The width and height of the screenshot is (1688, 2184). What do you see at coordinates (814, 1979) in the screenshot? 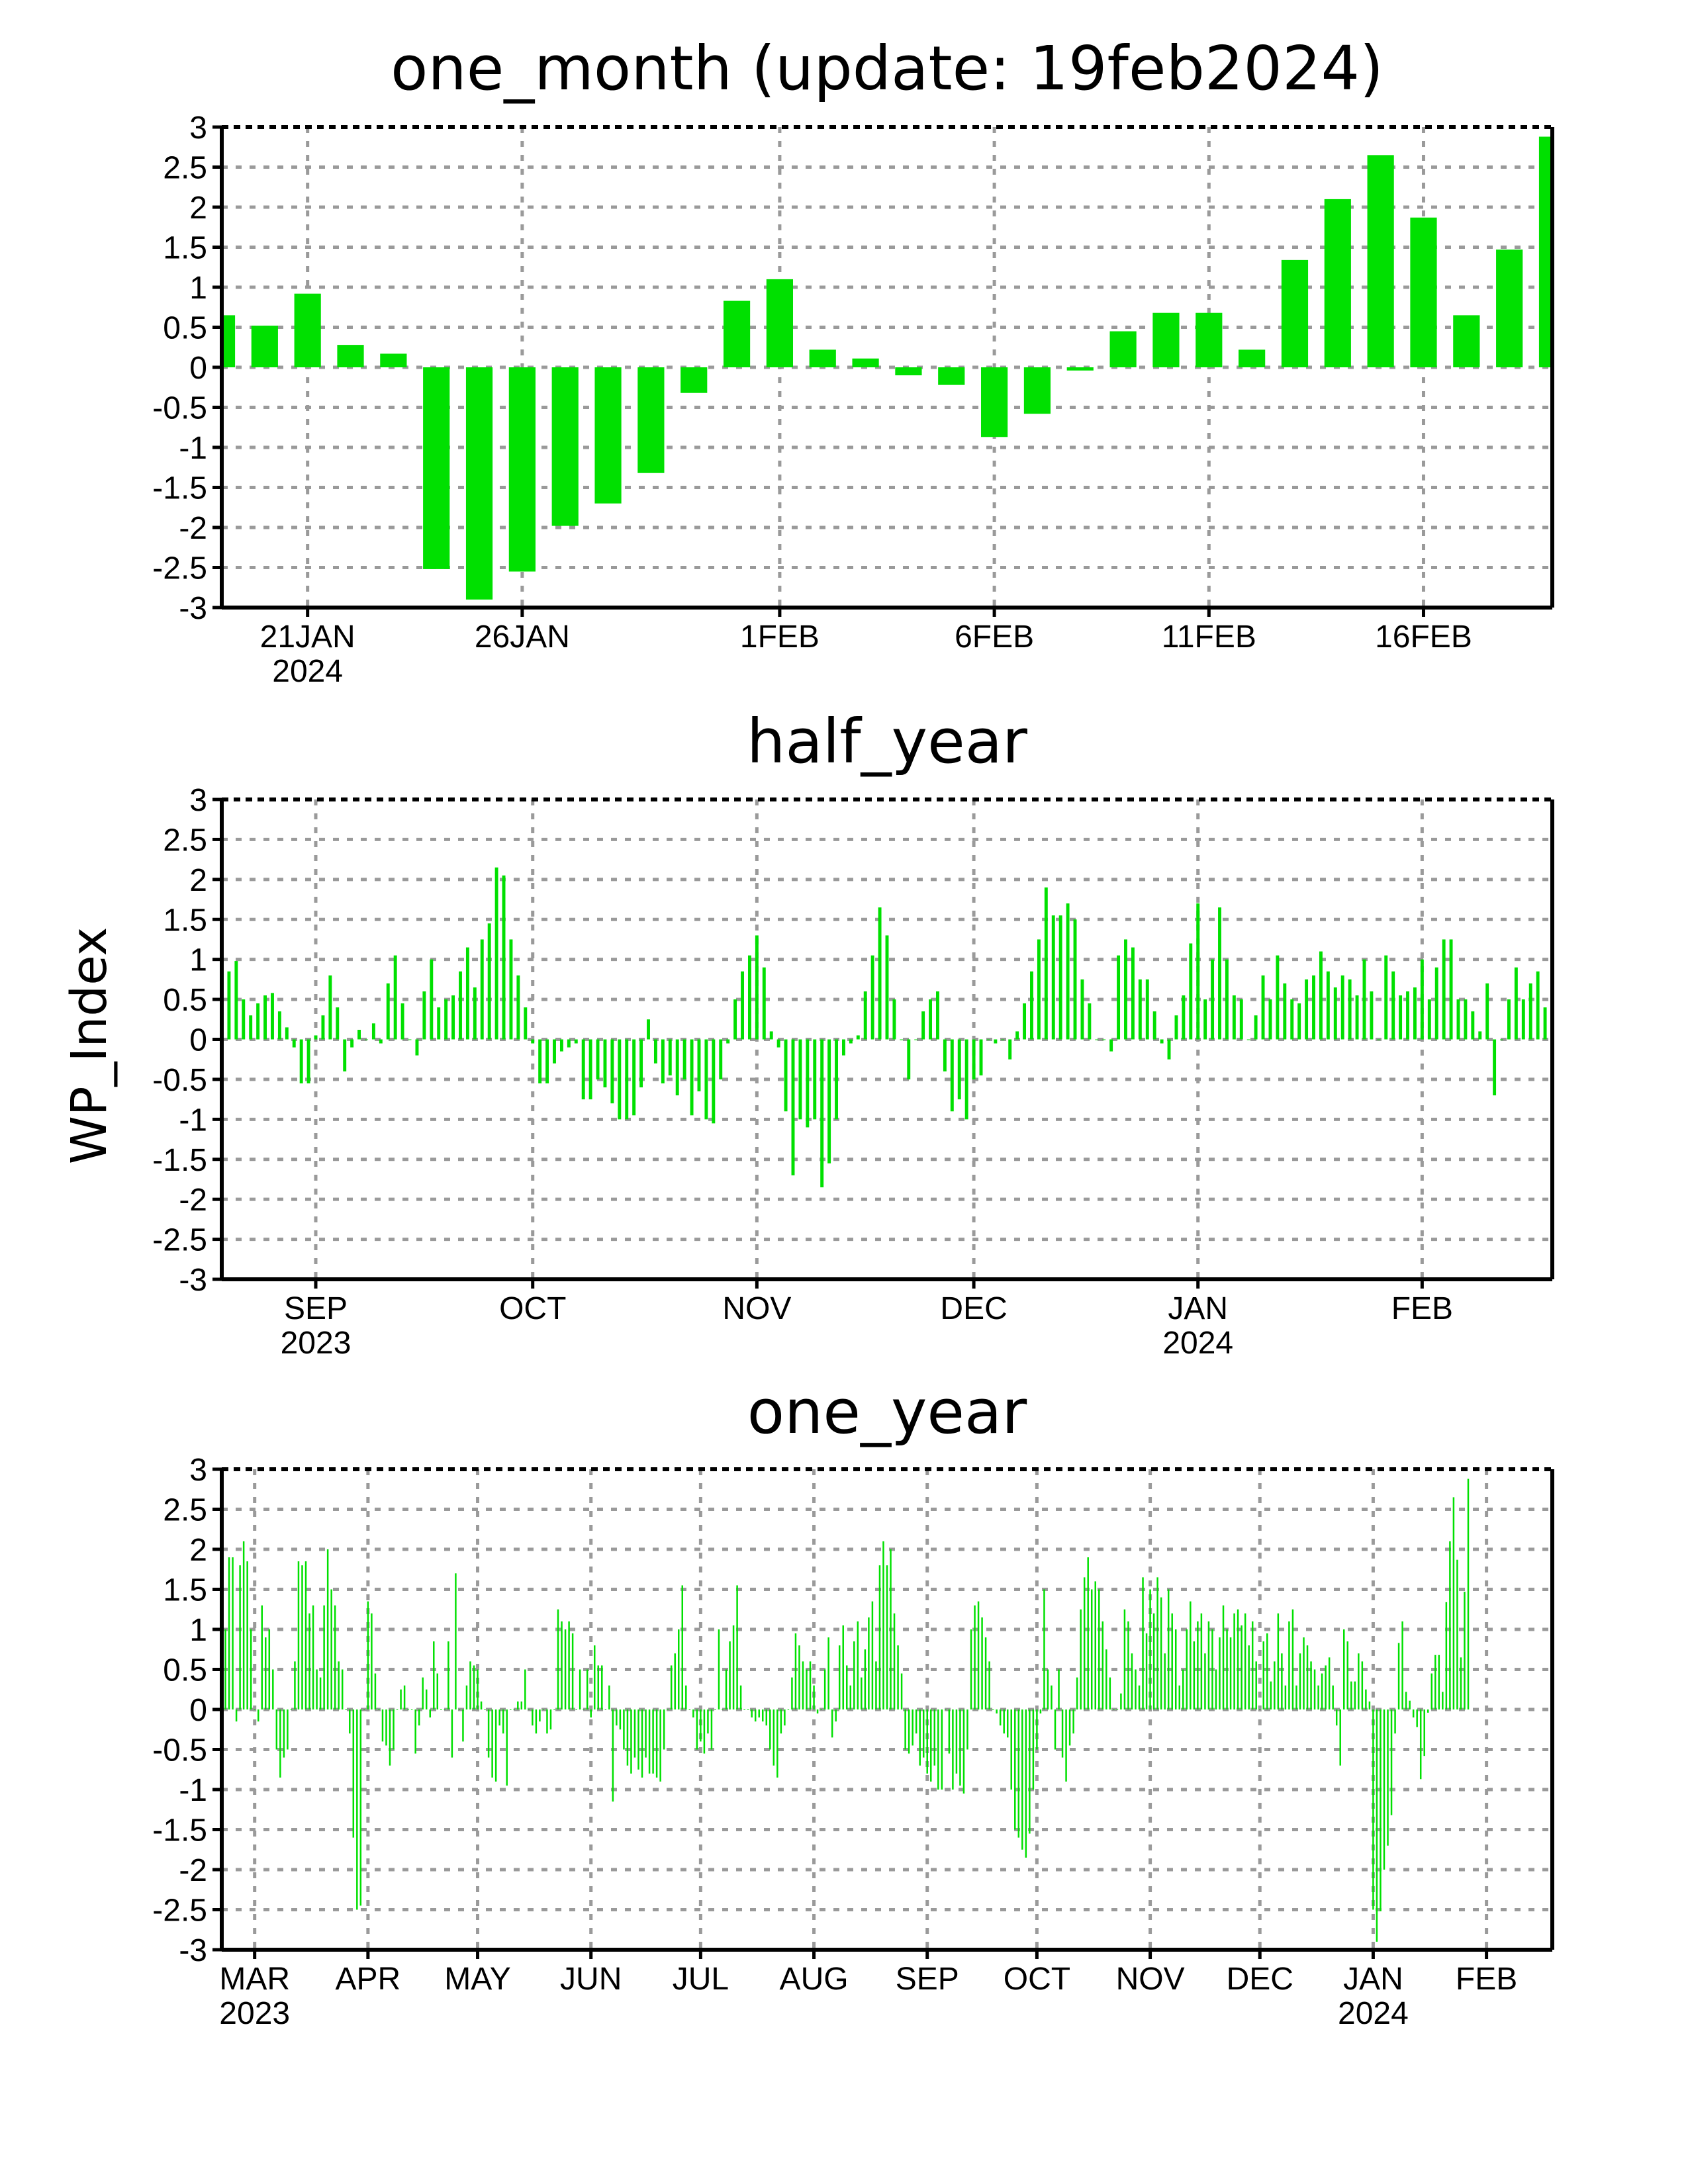
I see `x-tick-label: AUG` at bounding box center [814, 1979].